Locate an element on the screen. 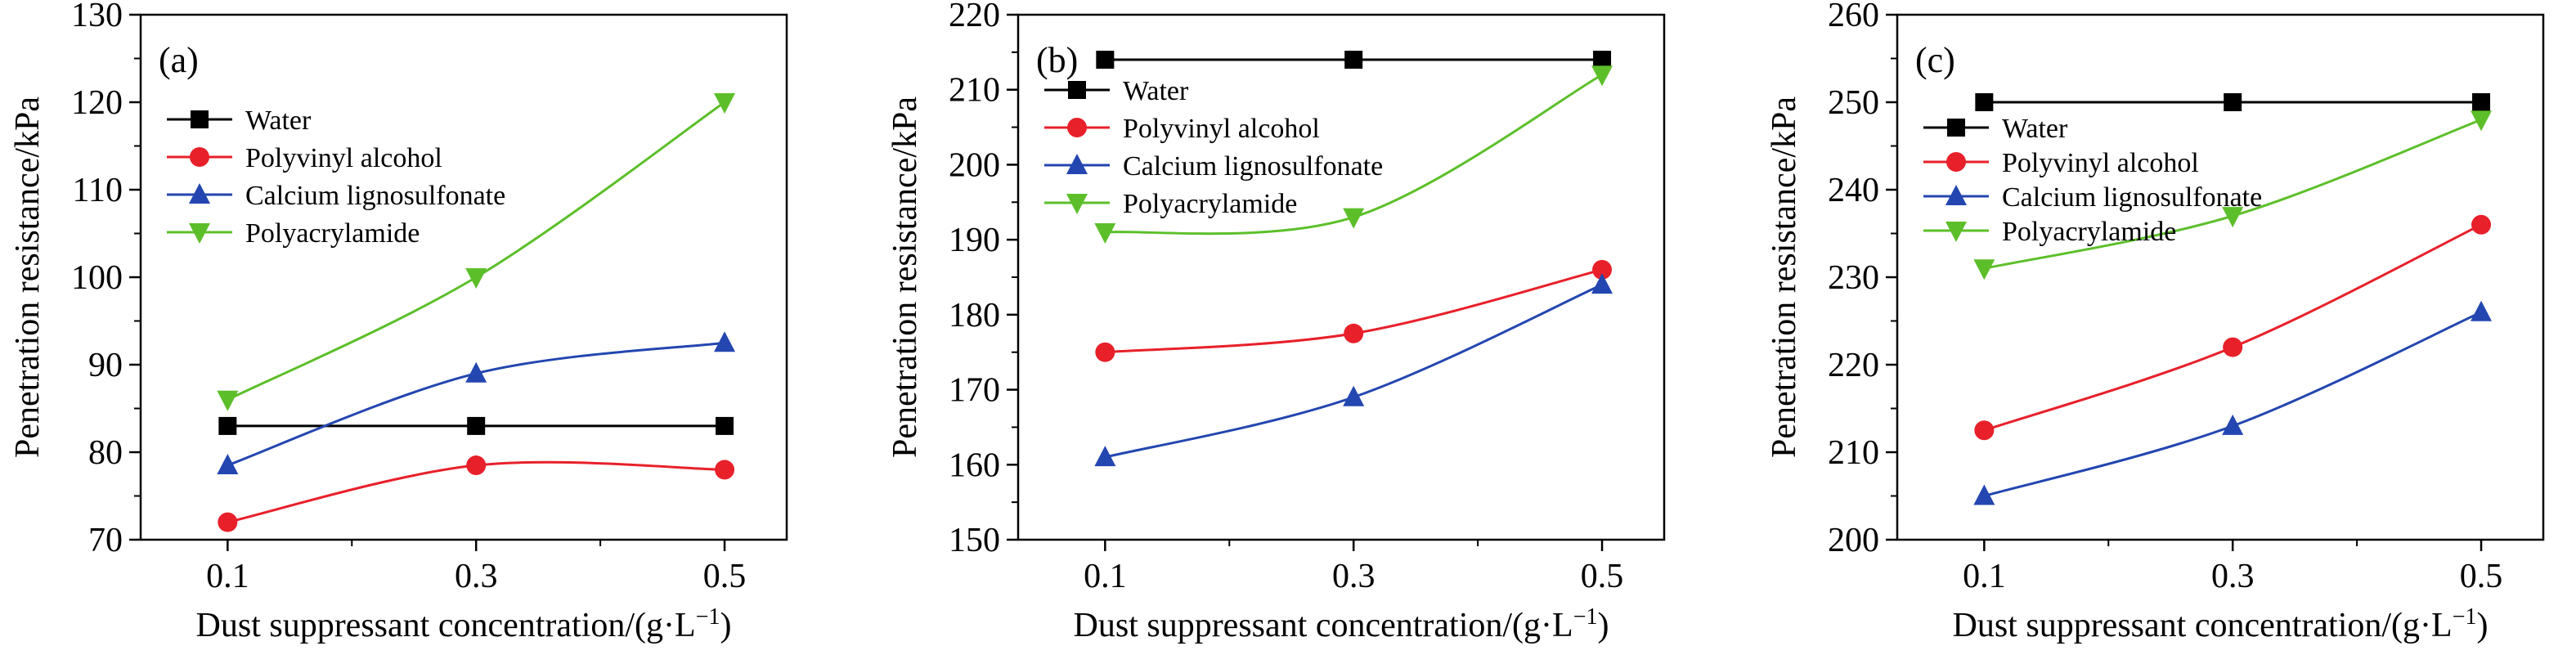 This screenshot has height=655, width=2576. y-tick-label: 120 is located at coordinates (97, 103).